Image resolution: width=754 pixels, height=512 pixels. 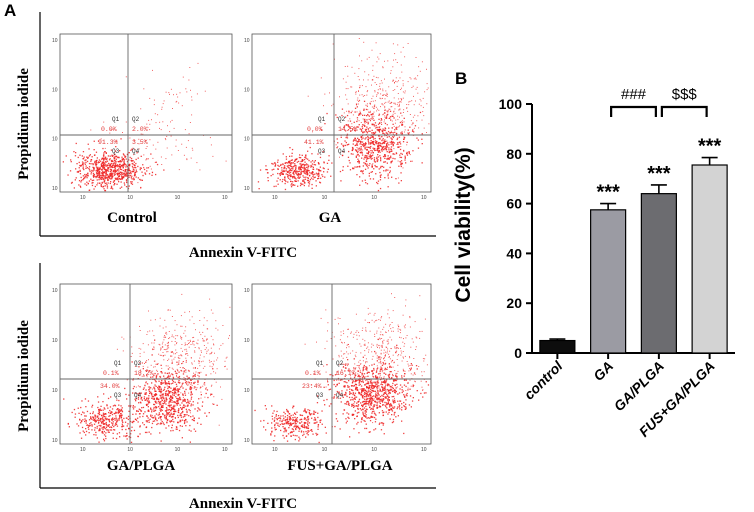 I want to click on bar-fus-ga-plga, so click(x=709, y=259).